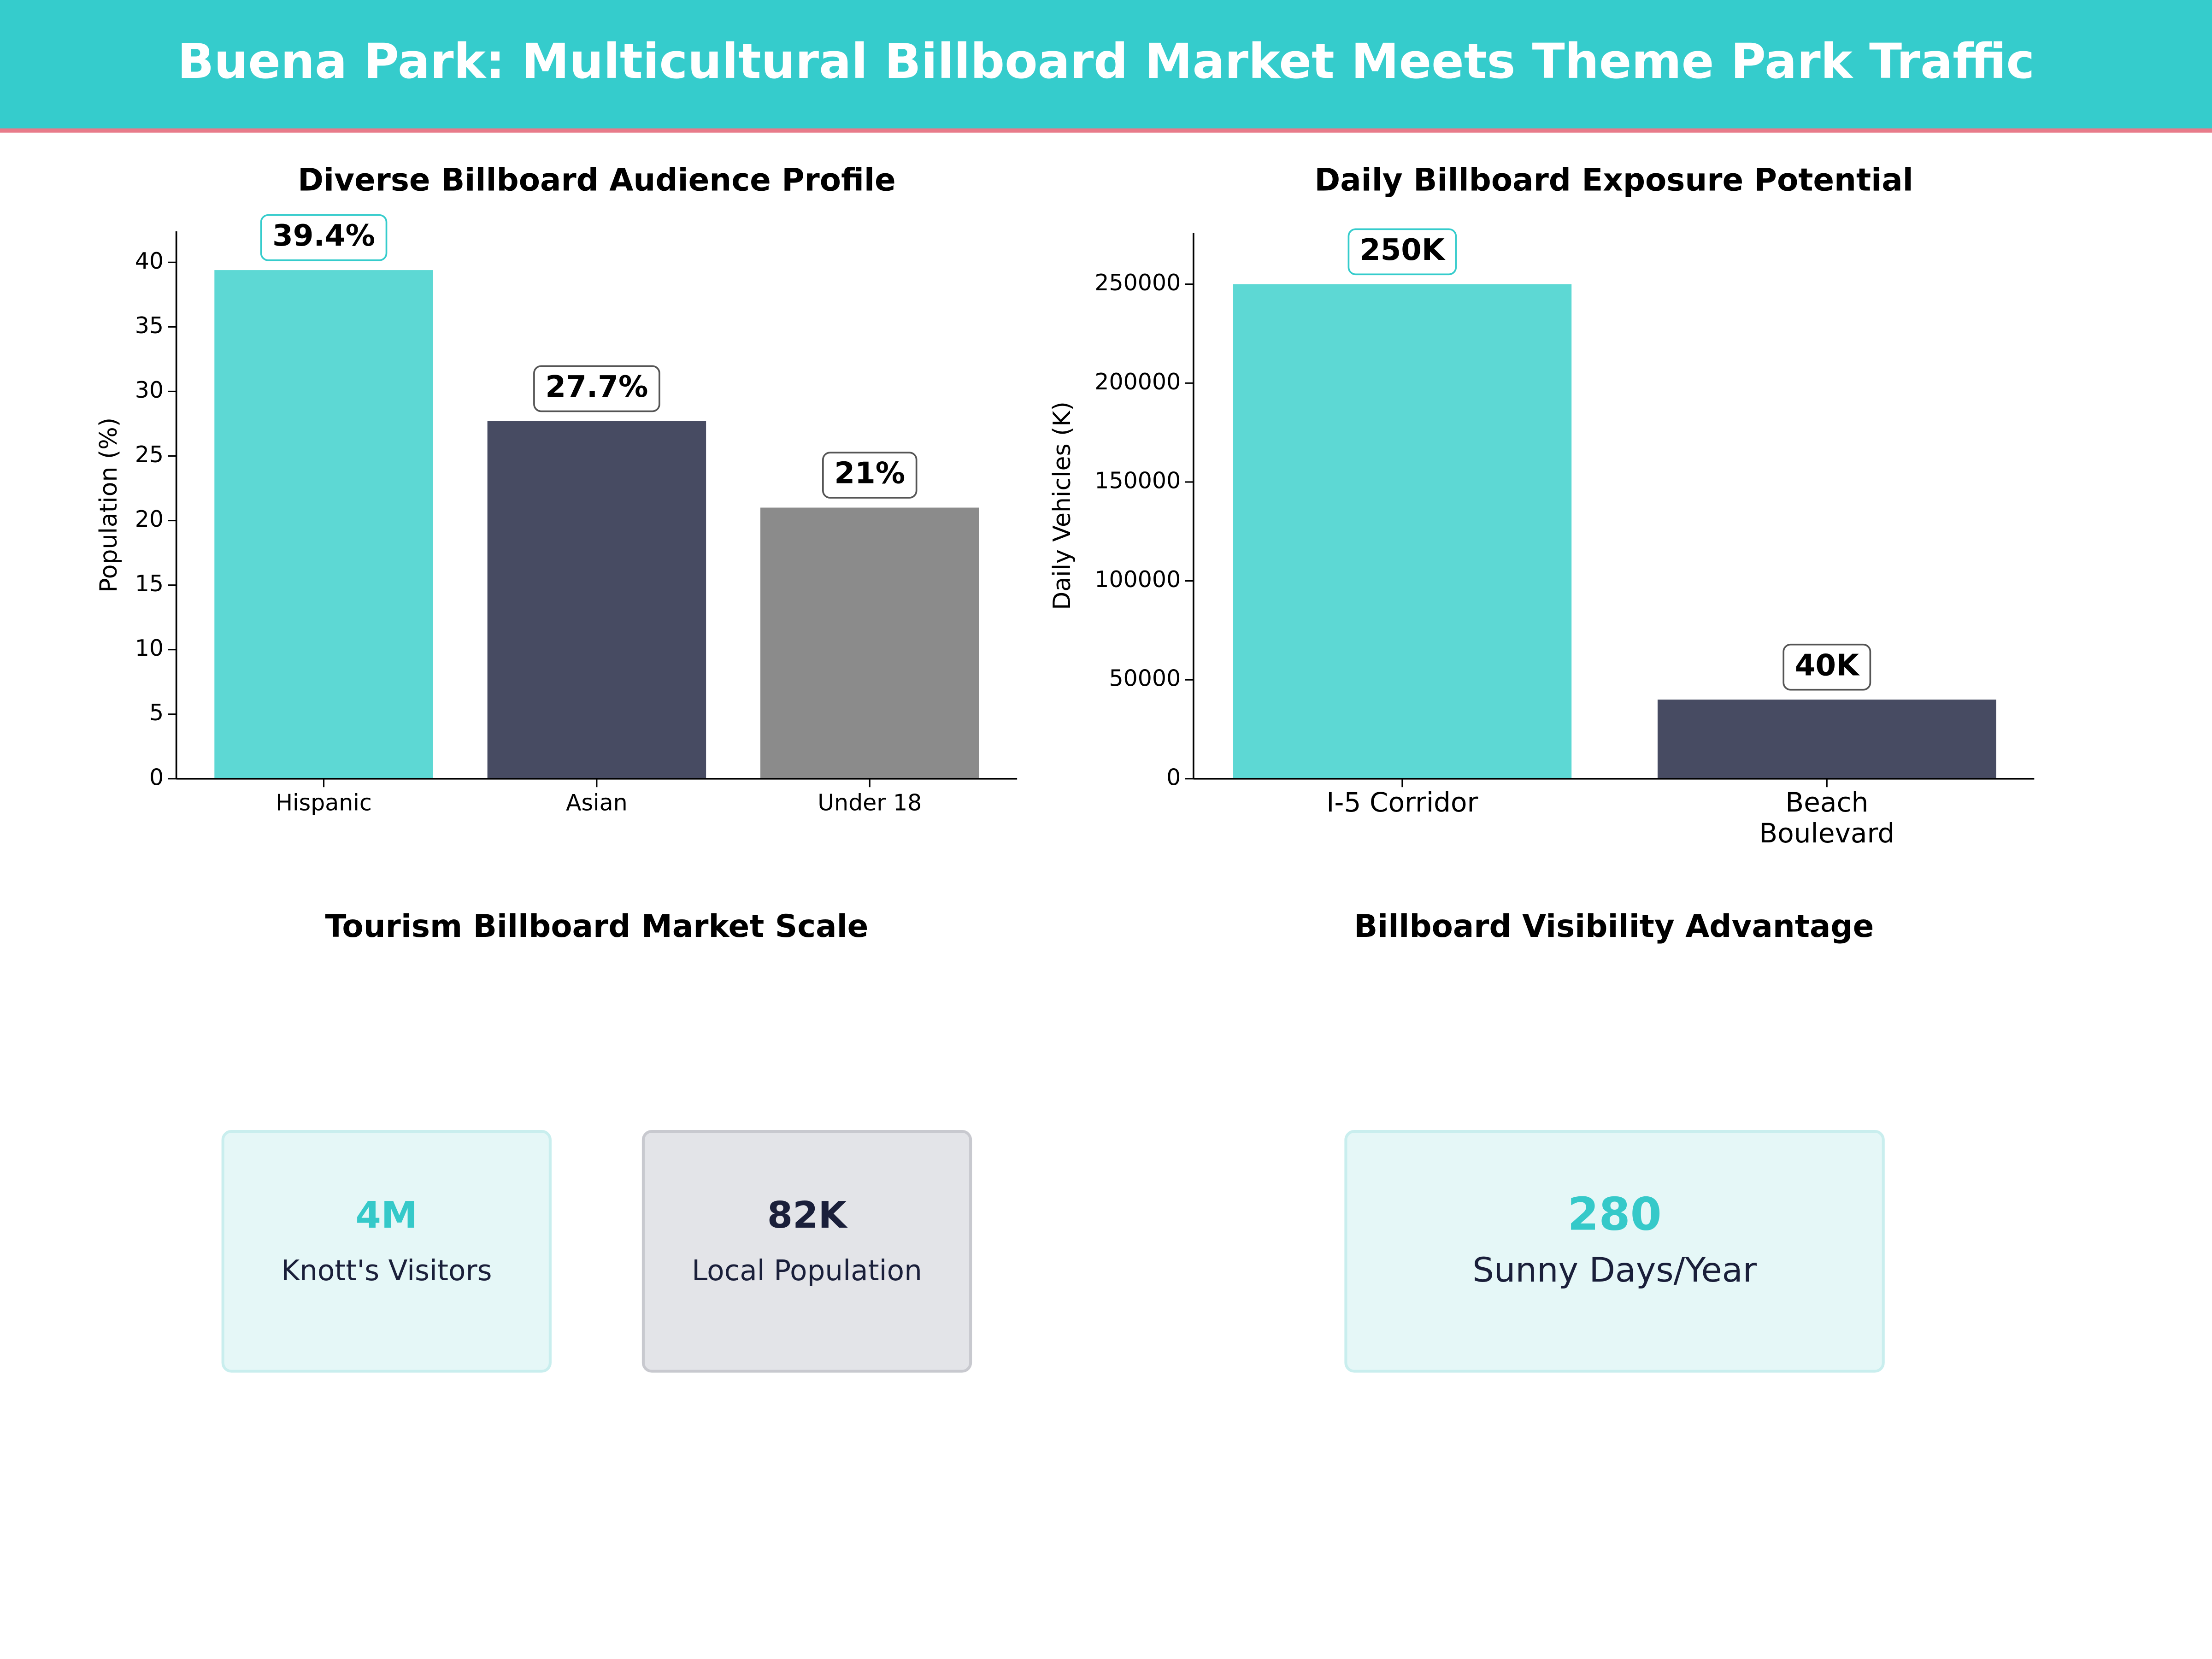 The image size is (2212, 1659). I want to click on y-tick-label: 35, so click(149, 325).